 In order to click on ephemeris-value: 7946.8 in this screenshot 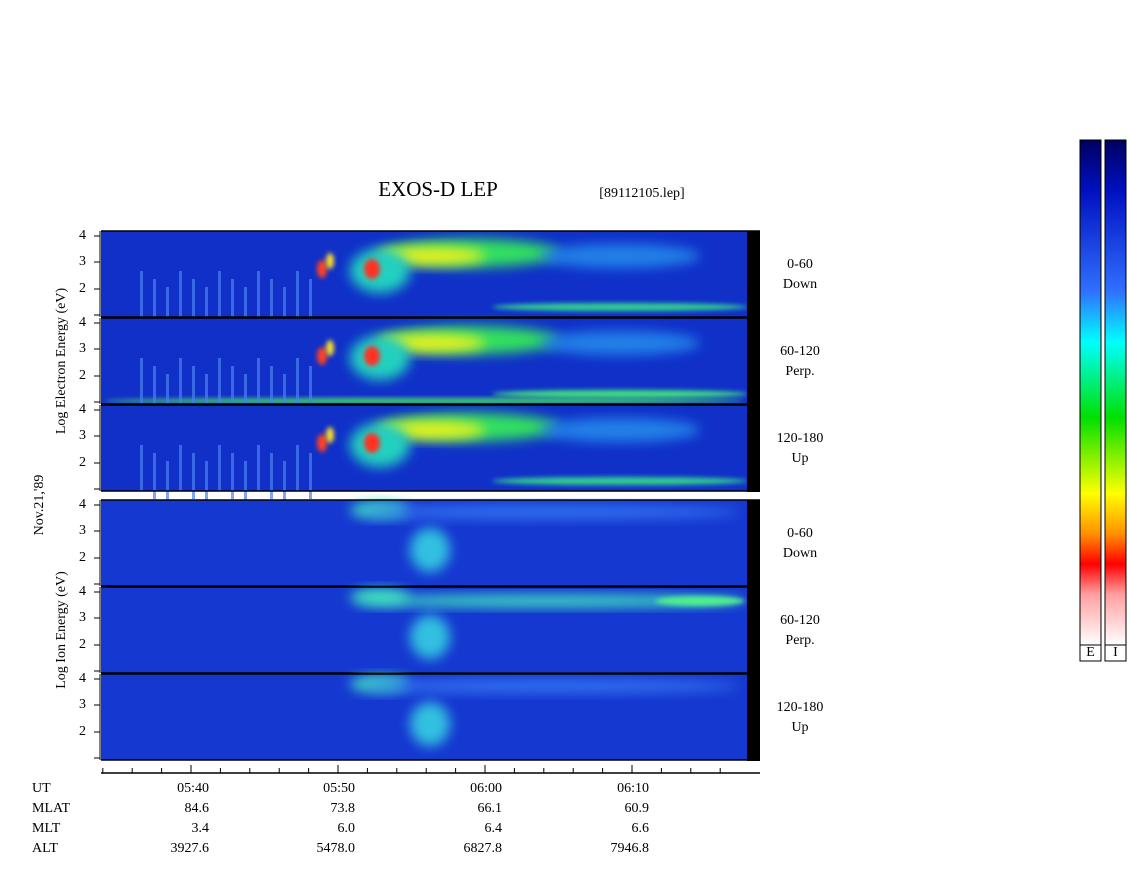, I will do `click(630, 848)`.